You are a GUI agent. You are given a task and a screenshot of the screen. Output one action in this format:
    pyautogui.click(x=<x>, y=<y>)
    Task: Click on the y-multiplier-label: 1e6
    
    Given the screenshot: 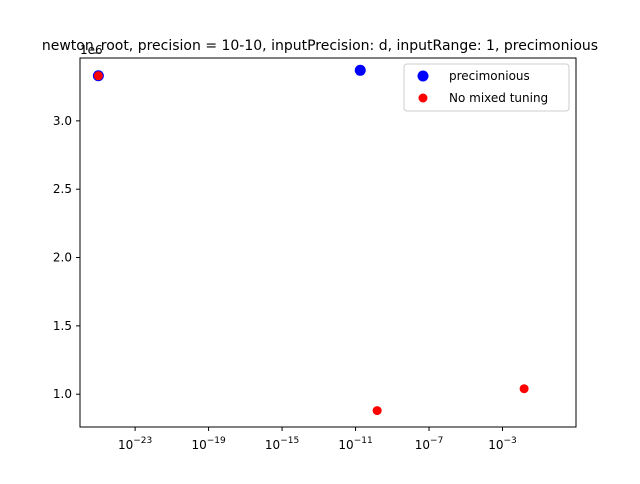 What is the action you would take?
    pyautogui.click(x=91, y=50)
    